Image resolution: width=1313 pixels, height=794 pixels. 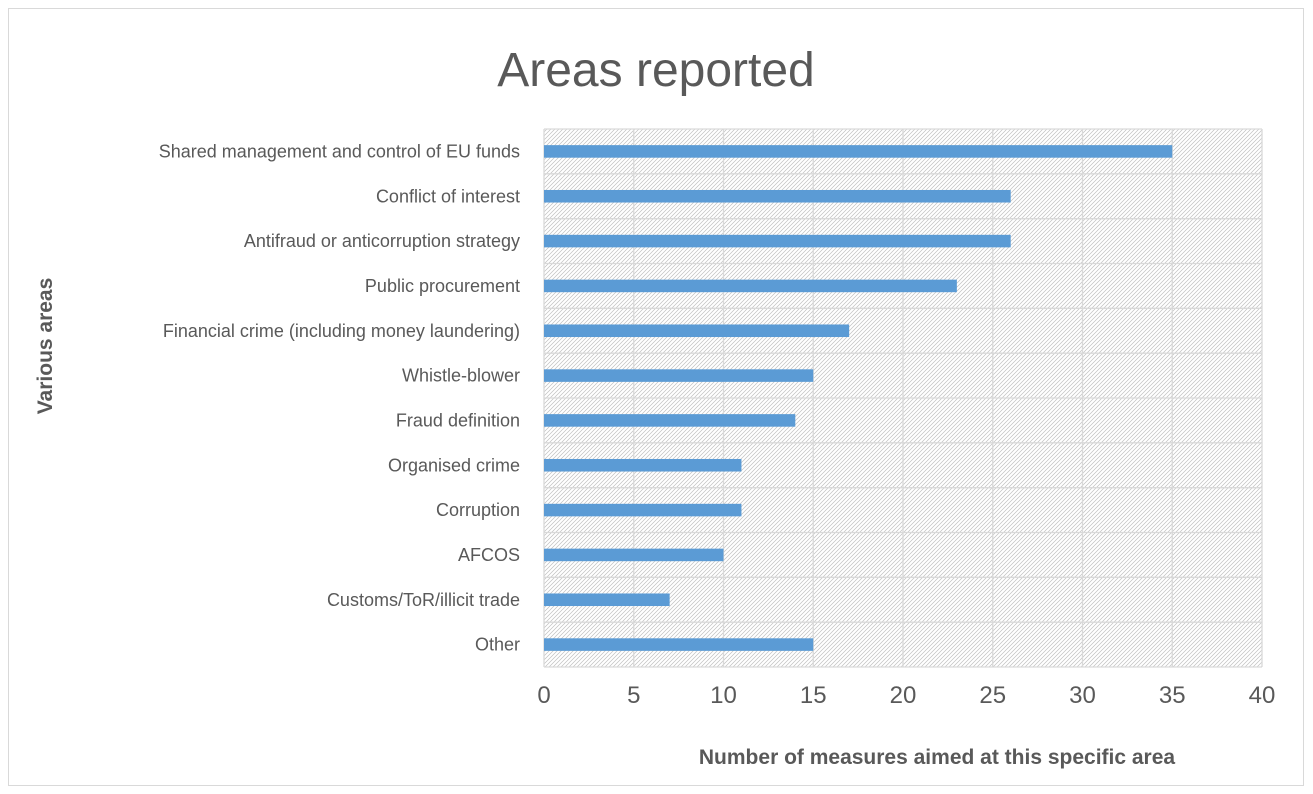 I want to click on x-tick-label: 40, so click(x=1262, y=695).